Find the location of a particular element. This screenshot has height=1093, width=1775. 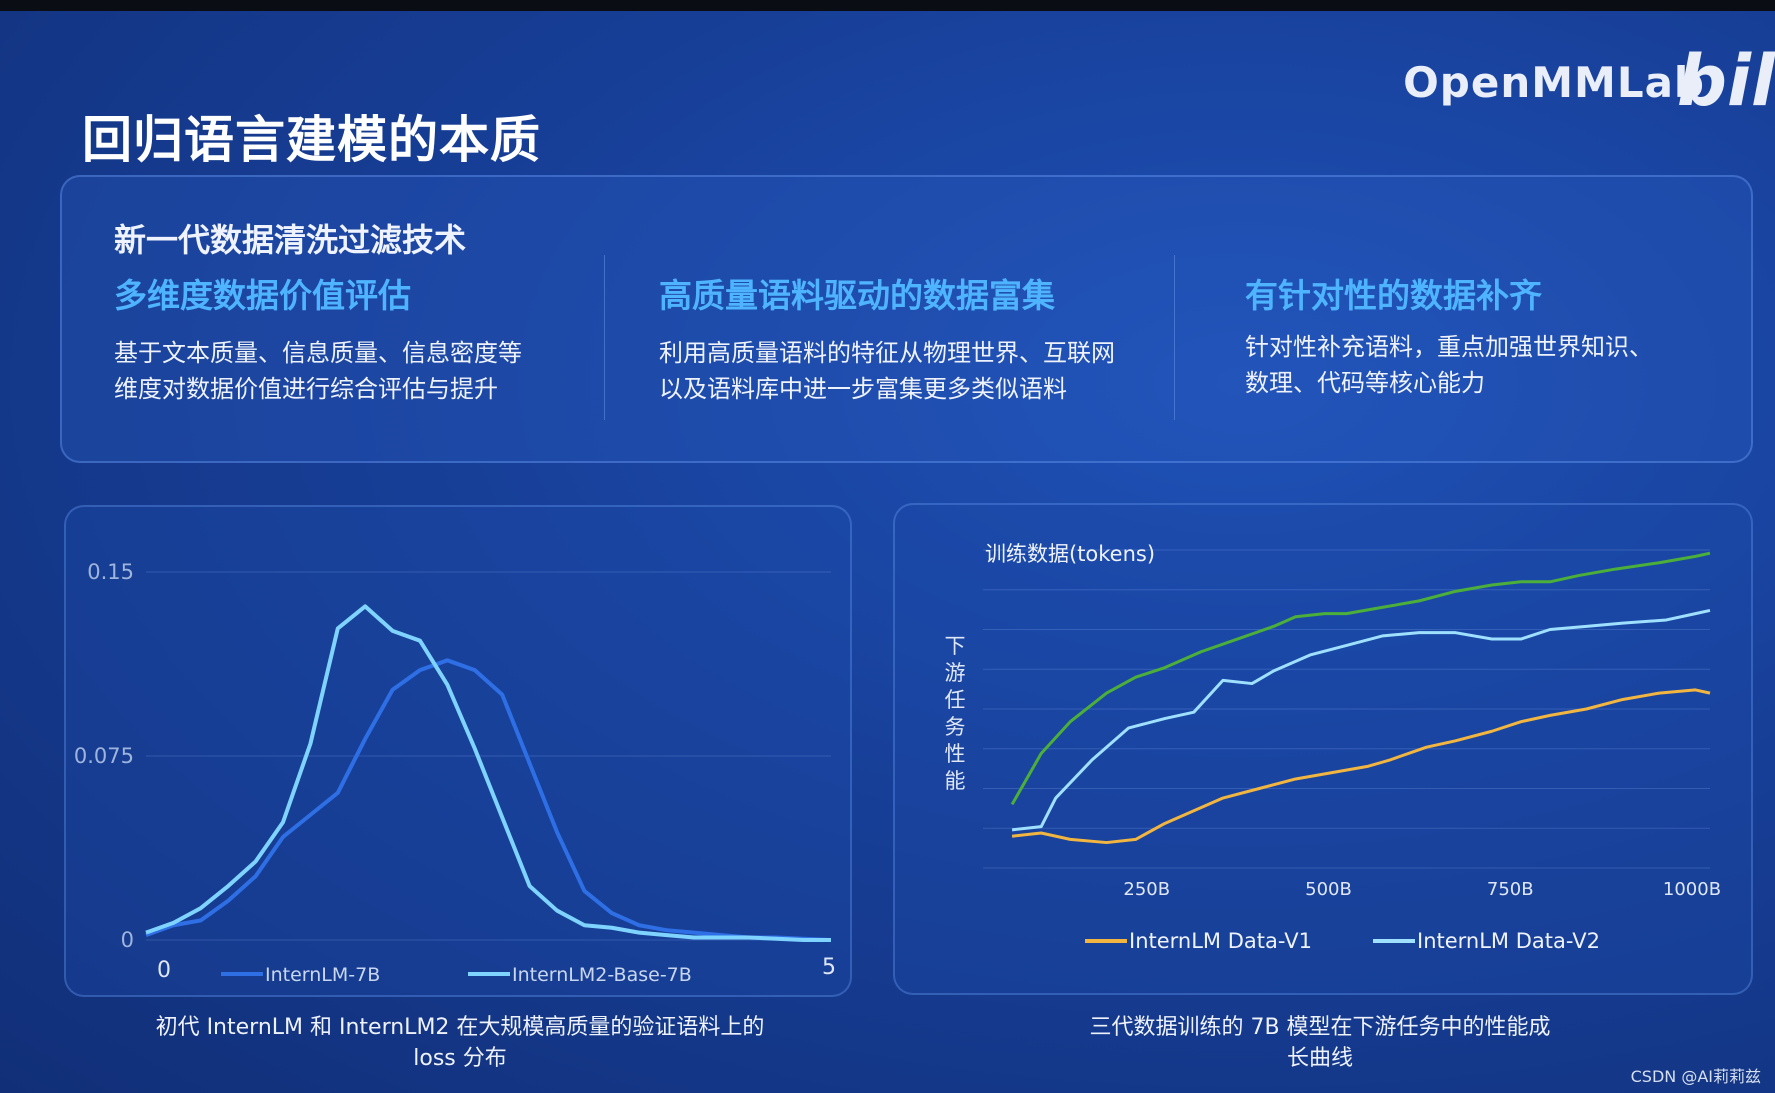

caption-line: loss 分布 is located at coordinates (460, 1058).